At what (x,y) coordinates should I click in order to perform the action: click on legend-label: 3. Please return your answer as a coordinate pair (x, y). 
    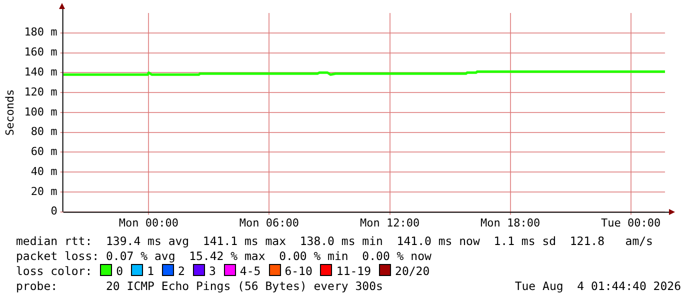
    Looking at the image, I should click on (212, 271).